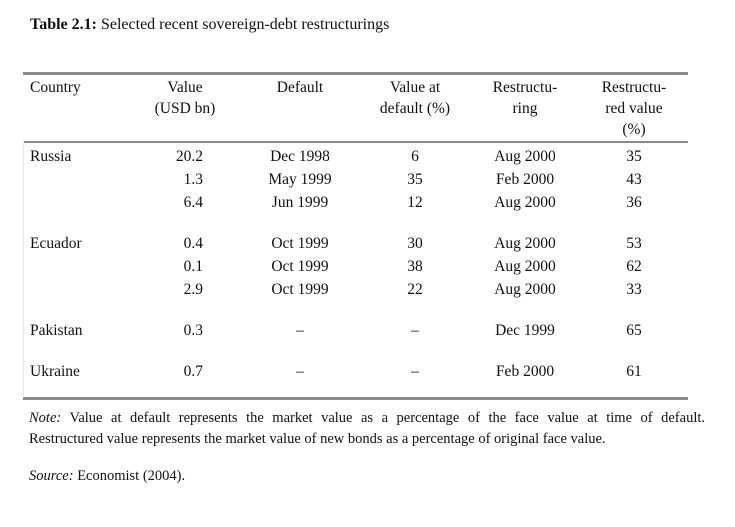 The height and width of the screenshot is (527, 735). Describe the element at coordinates (56, 330) in the screenshot. I see `table-cell: Pakistan` at that location.